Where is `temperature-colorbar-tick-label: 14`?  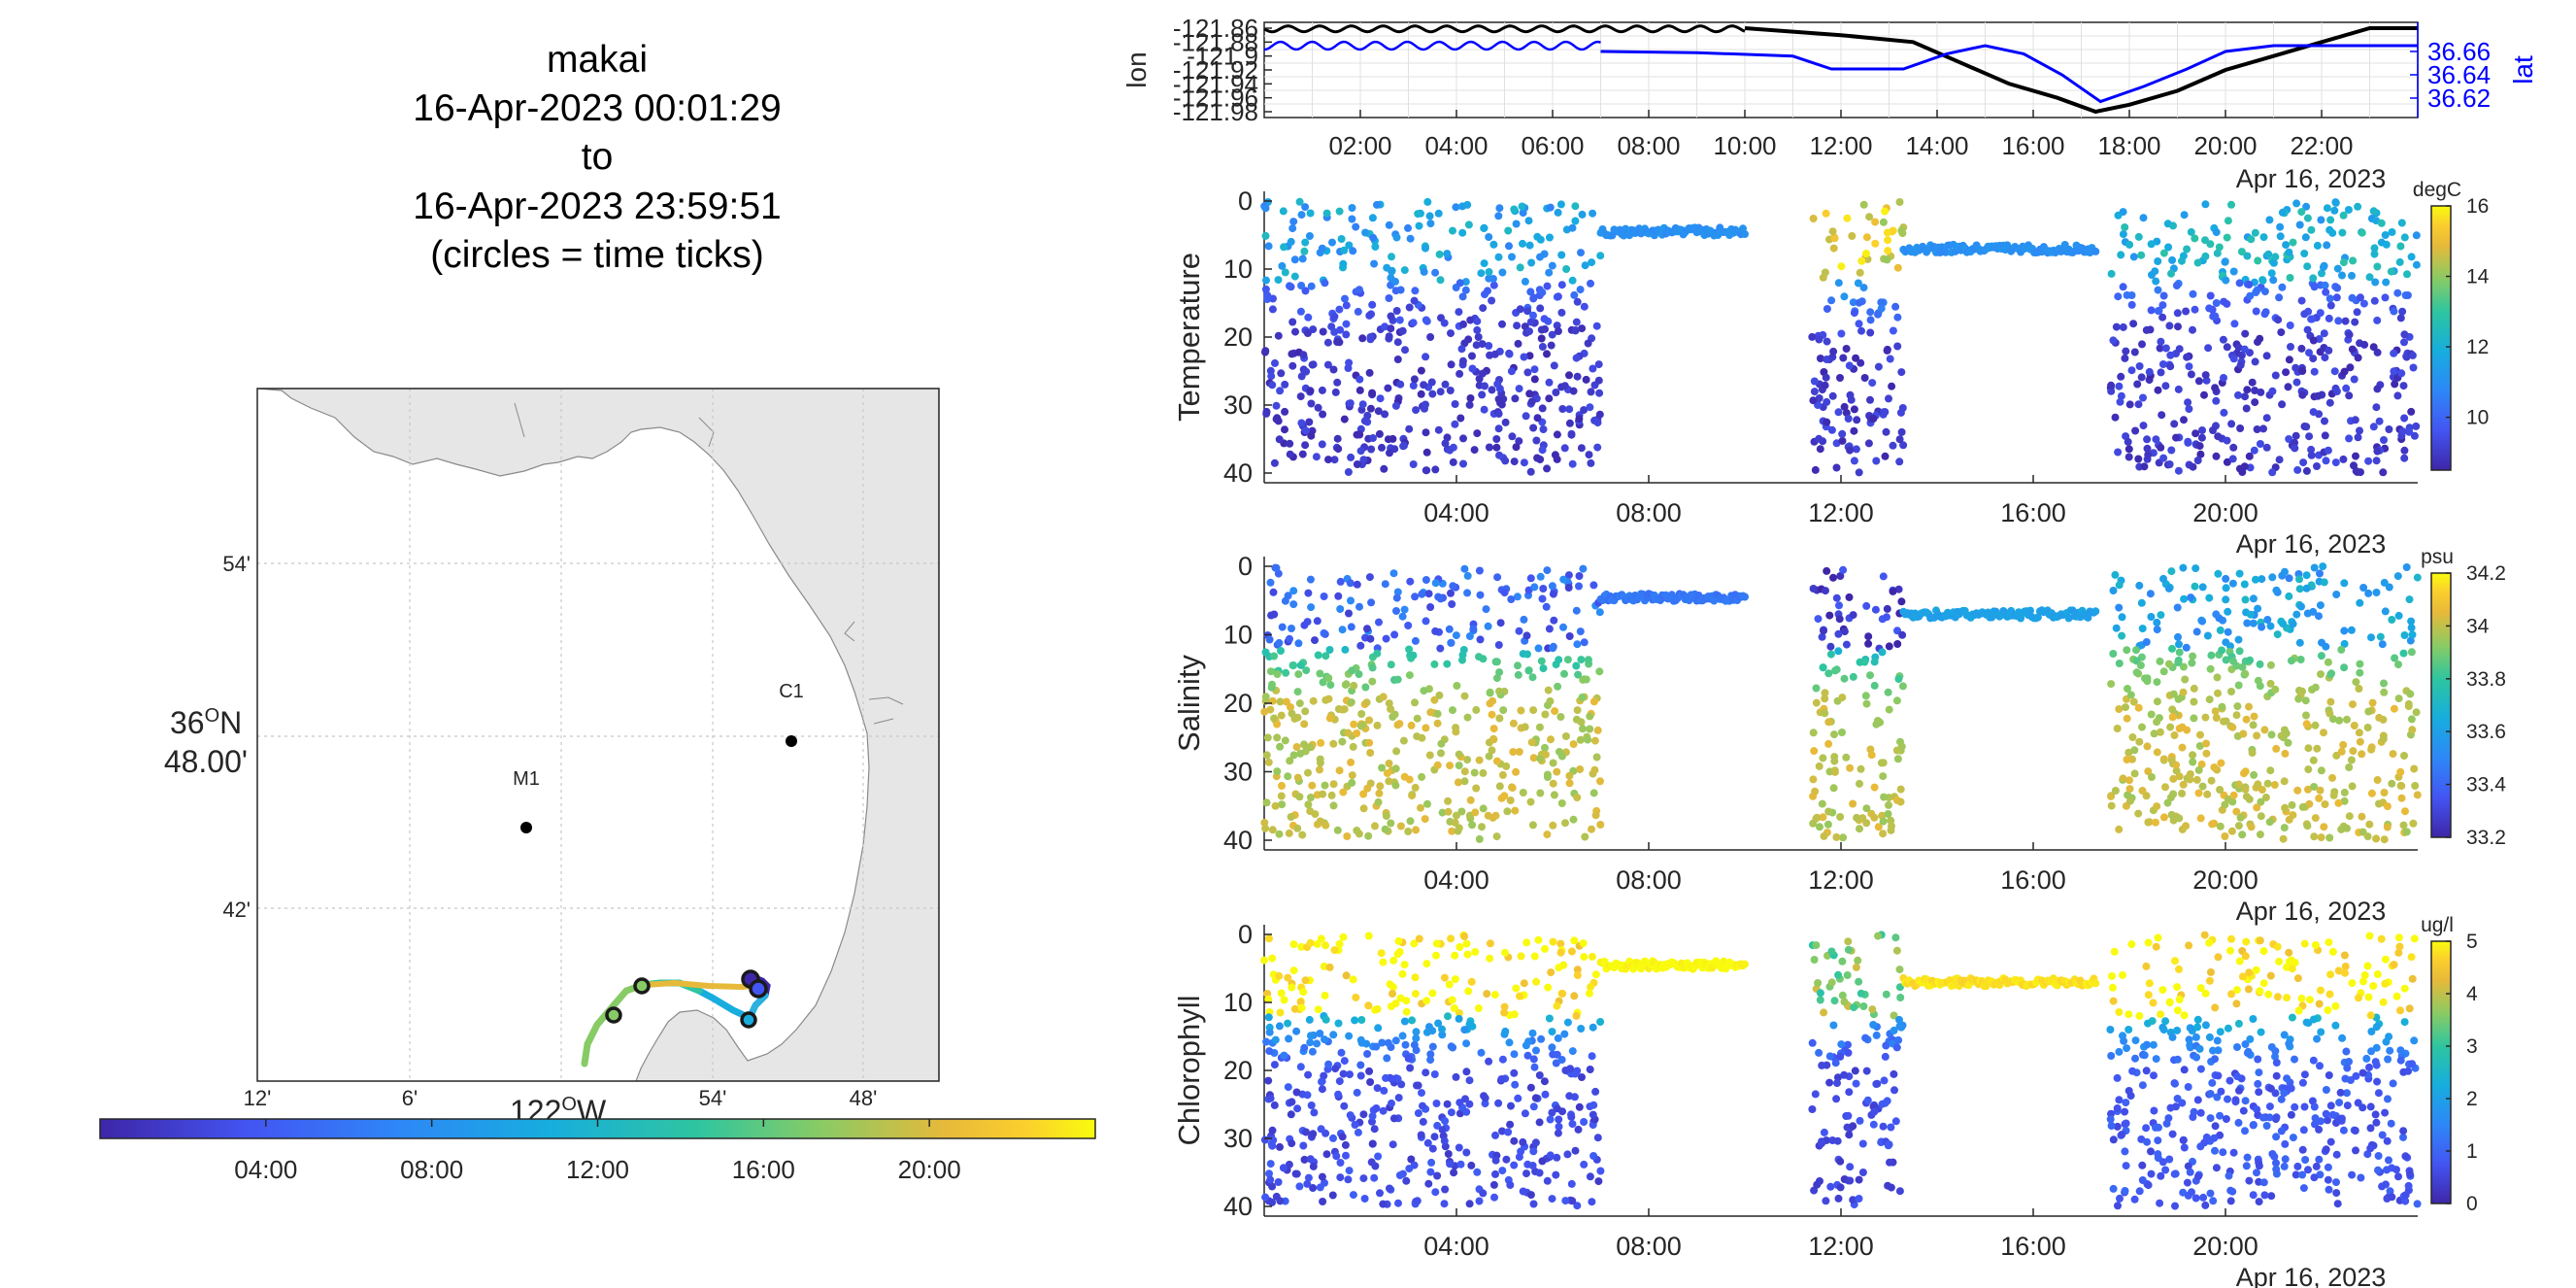 temperature-colorbar-tick-label: 14 is located at coordinates (2478, 277).